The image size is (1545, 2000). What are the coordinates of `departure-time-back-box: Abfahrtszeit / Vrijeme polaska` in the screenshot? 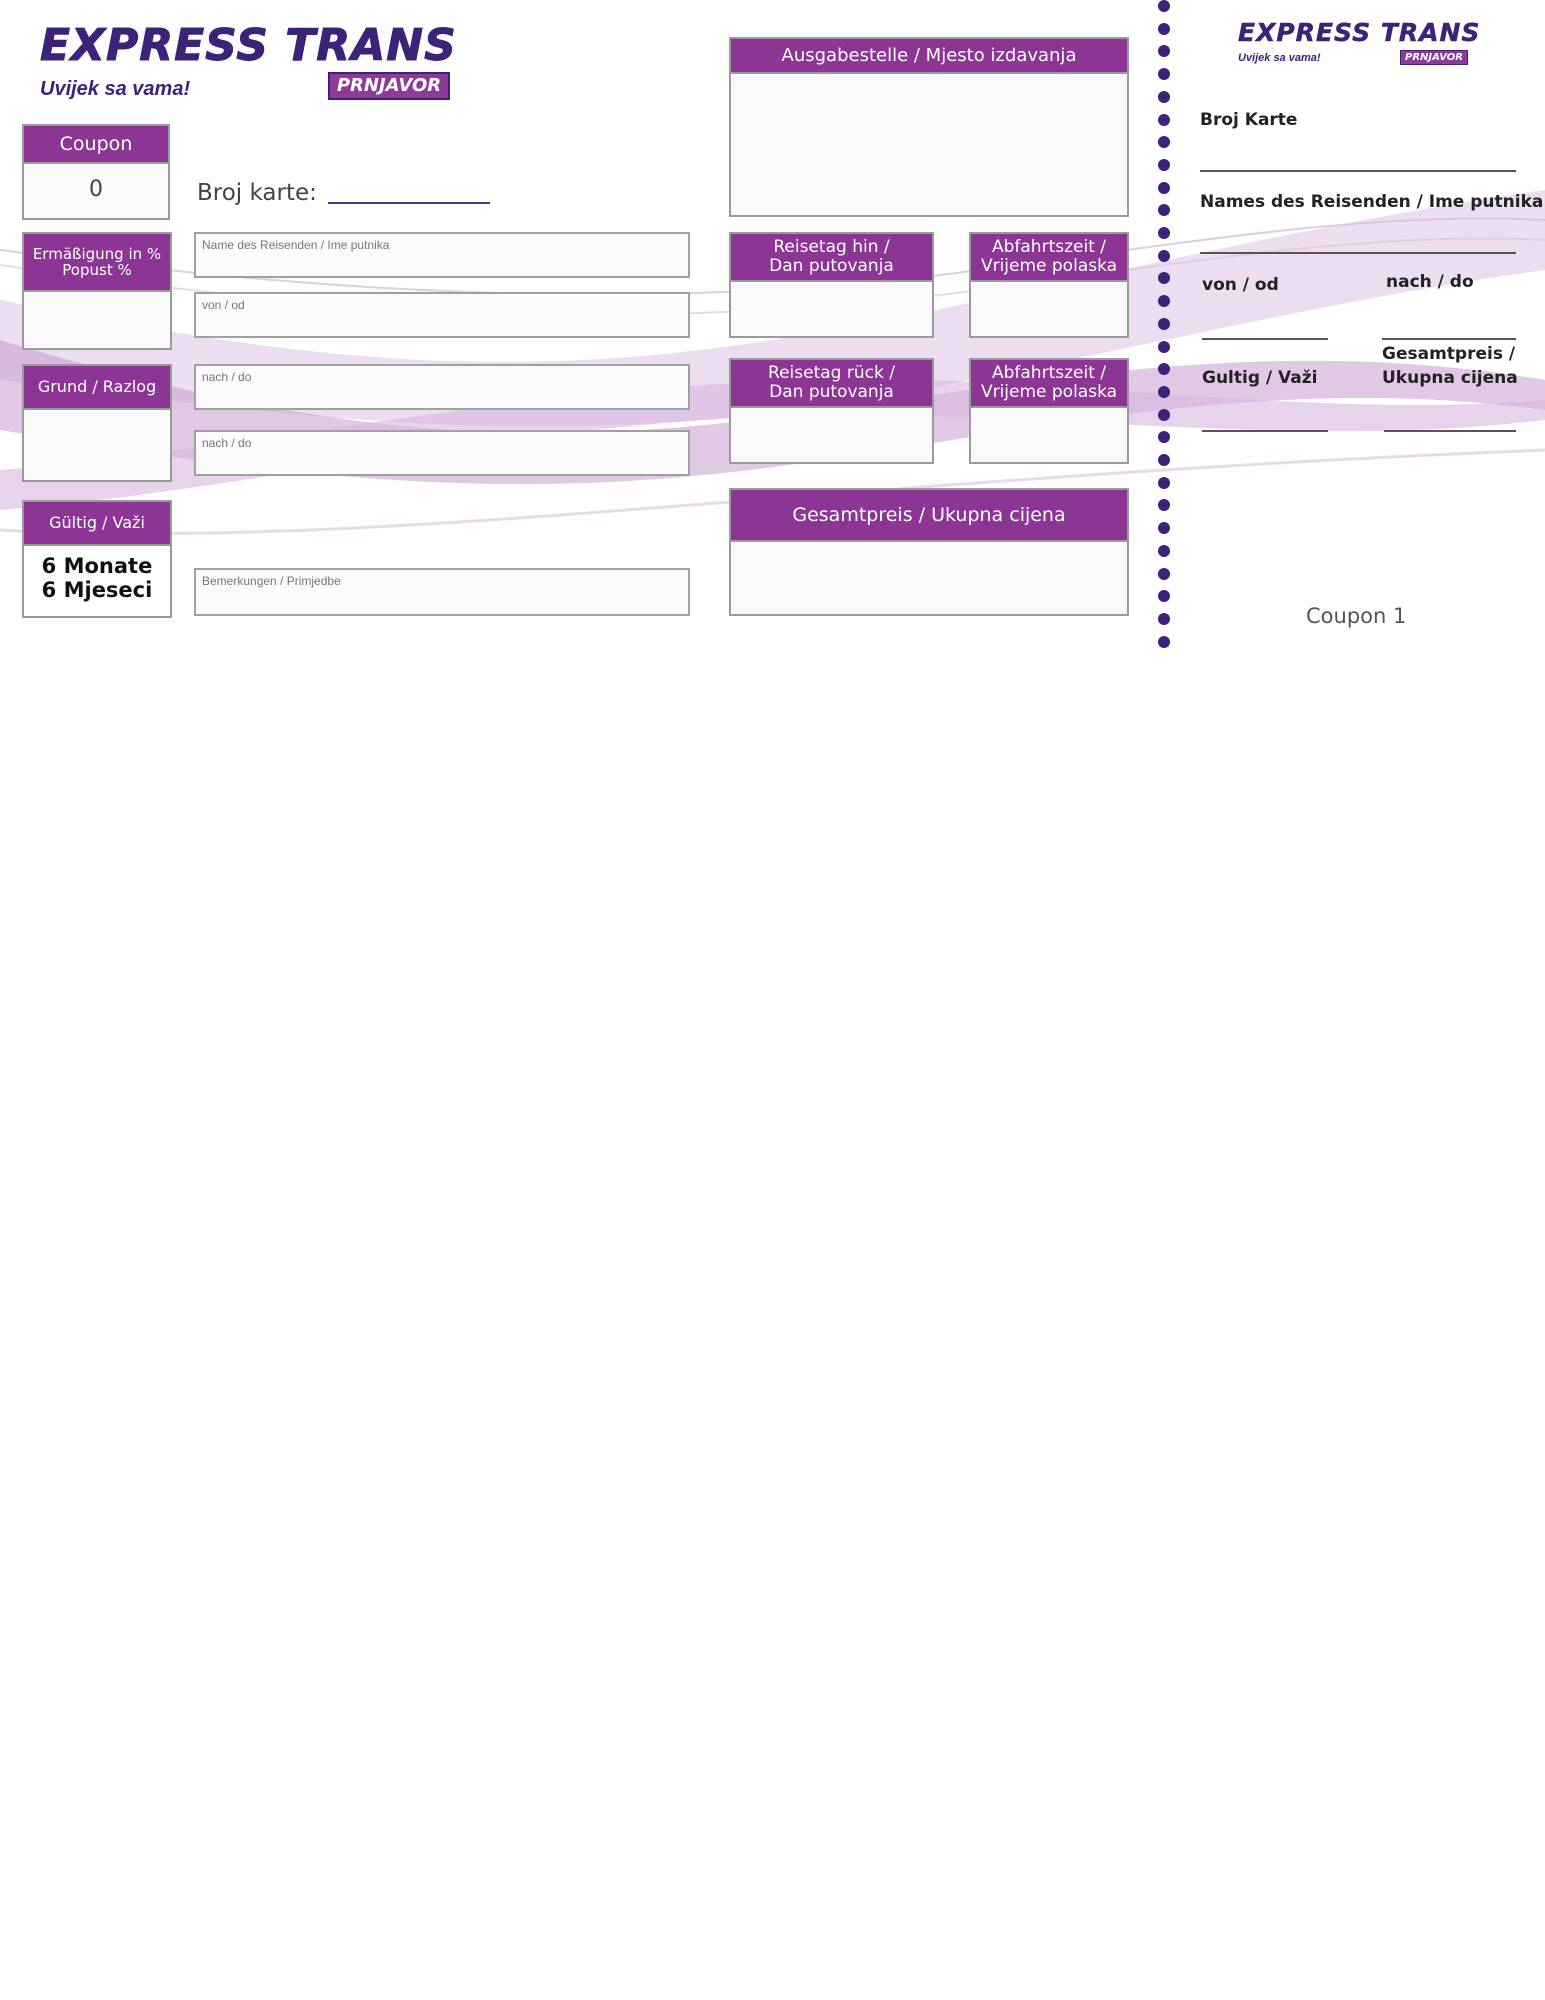 It's located at (1049, 411).